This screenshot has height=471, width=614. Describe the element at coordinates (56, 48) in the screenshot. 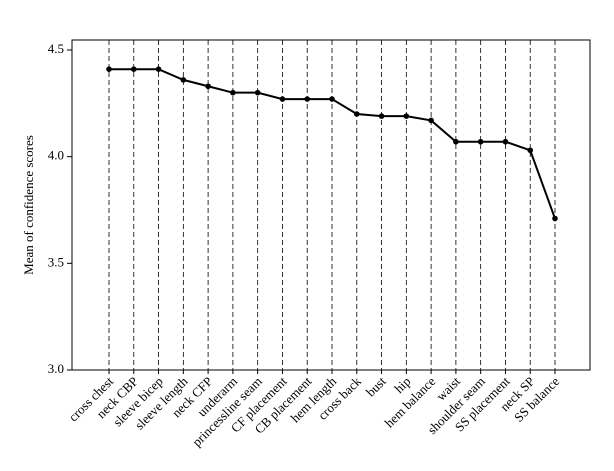

I see `y-tick-label: 4.5` at that location.